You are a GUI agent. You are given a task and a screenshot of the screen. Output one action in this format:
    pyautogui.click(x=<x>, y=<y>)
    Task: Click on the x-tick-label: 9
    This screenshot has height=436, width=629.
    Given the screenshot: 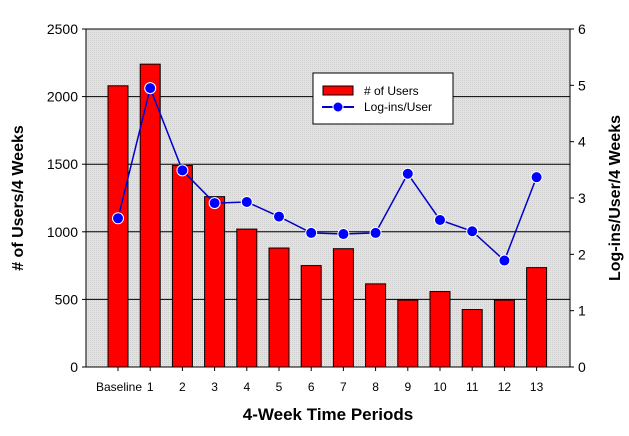 What is the action you would take?
    pyautogui.click(x=407, y=387)
    